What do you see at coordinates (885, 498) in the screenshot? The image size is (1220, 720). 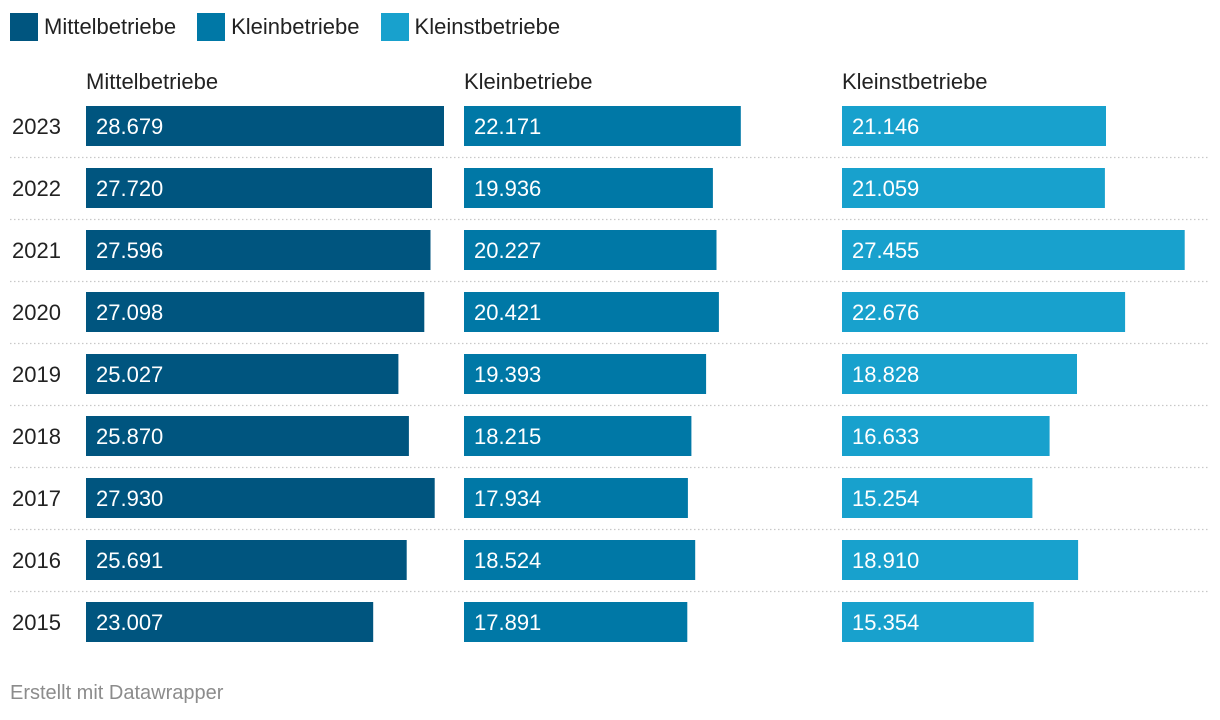 I see `value-label-kleinstbetriebe-2017: 15.254` at bounding box center [885, 498].